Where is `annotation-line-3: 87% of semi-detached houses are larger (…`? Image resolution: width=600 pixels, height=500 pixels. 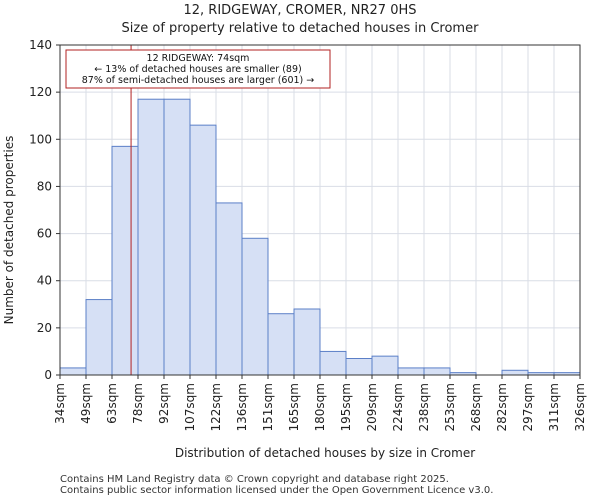 annotation-line-3: 87% of semi-detached houses are larger (… is located at coordinates (198, 80).